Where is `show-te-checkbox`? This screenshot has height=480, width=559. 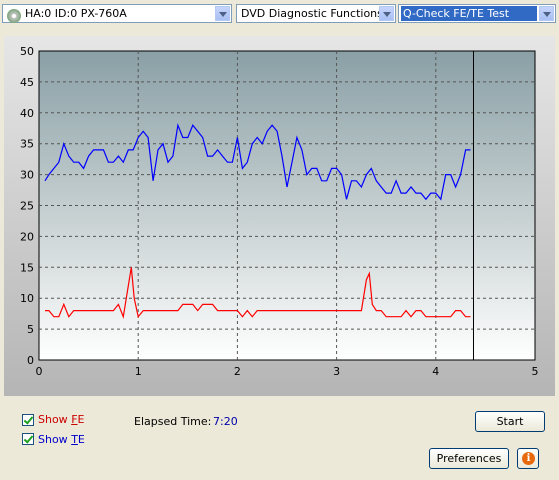
show-te-checkbox is located at coordinates (28, 439).